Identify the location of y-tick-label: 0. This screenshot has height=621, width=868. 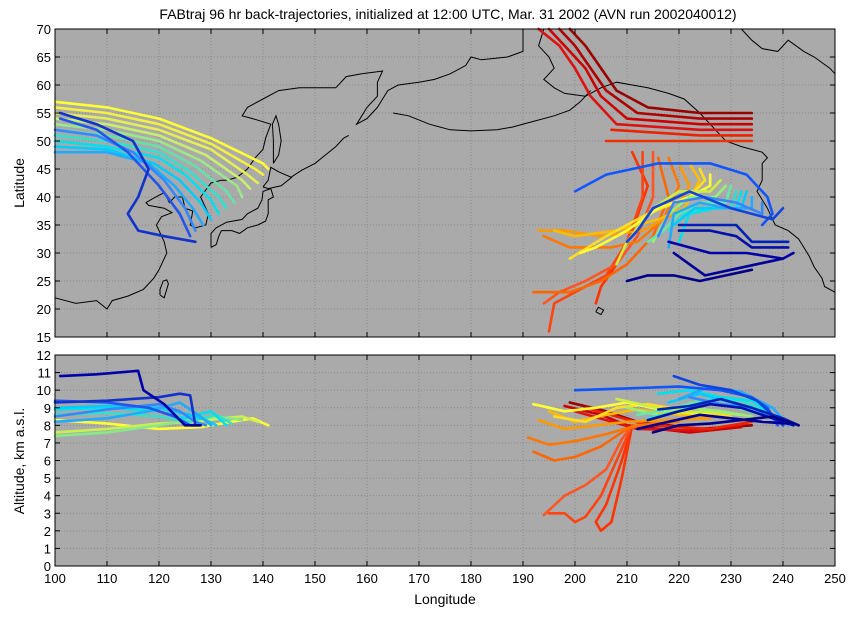
(47, 566).